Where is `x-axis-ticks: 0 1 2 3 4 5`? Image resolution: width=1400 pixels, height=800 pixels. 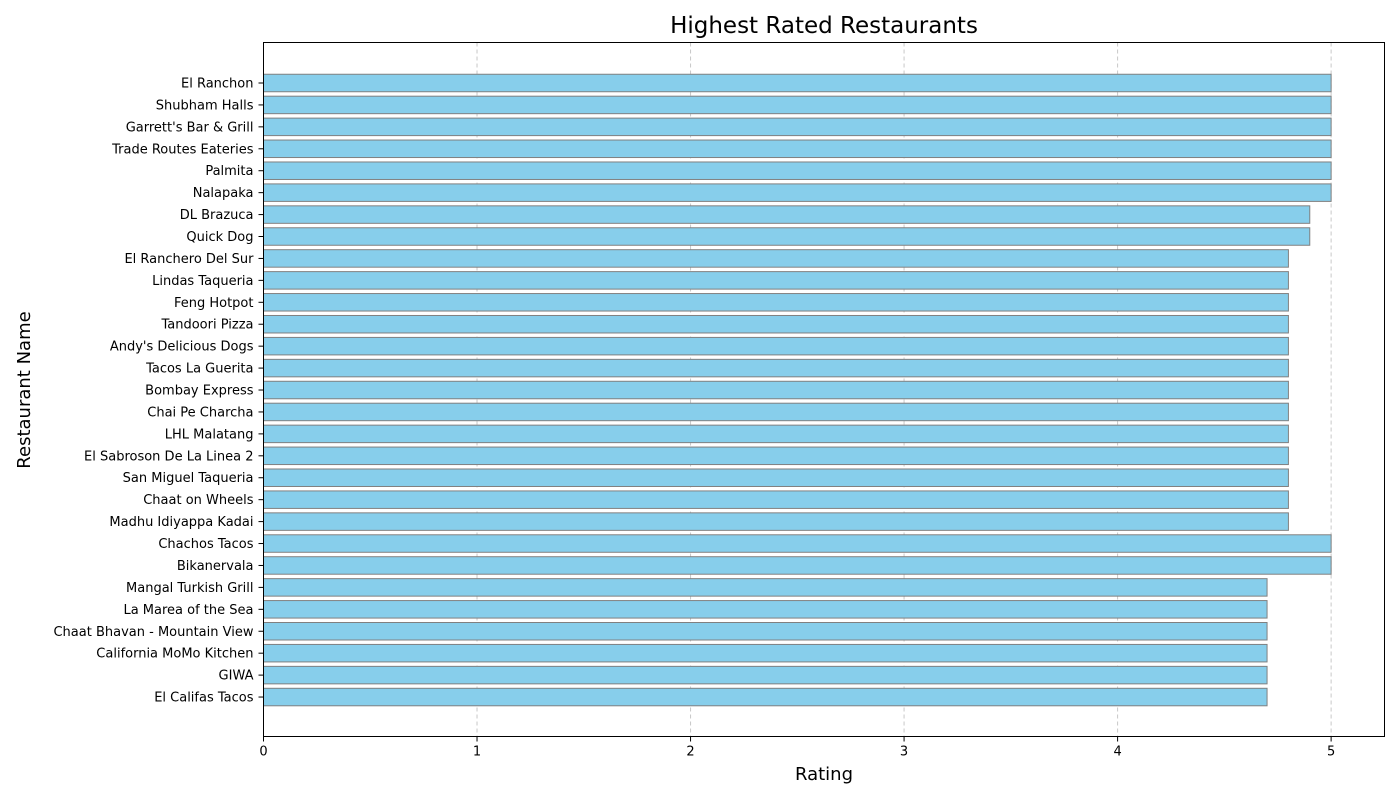
x-axis-ticks: 0 1 2 3 4 5 is located at coordinates (797, 748).